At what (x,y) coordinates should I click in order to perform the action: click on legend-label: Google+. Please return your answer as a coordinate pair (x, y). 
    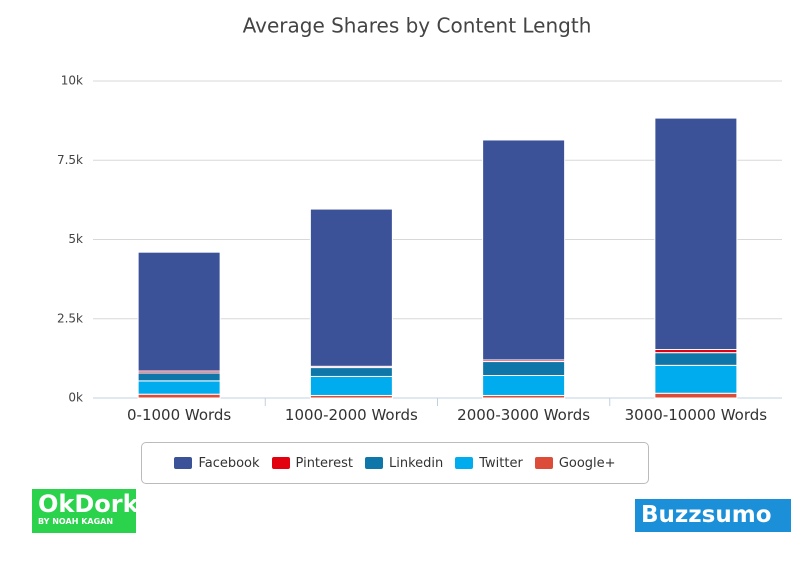
    Looking at the image, I should click on (587, 463).